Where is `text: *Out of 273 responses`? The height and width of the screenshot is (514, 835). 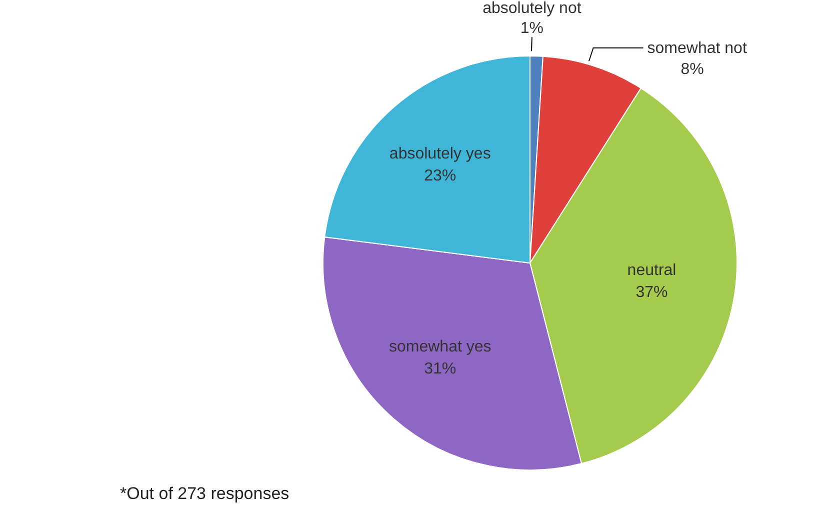 text: *Out of 273 responses is located at coordinates (205, 494).